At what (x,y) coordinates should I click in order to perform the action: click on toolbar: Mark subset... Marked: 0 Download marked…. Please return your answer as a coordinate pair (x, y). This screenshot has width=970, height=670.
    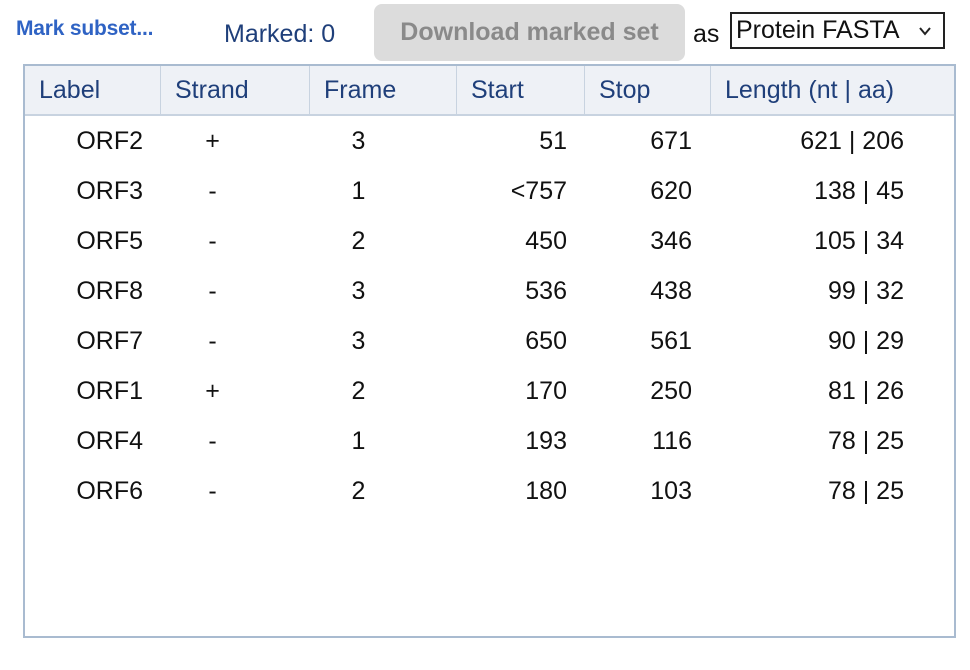
    Looking at the image, I should click on (485, 32).